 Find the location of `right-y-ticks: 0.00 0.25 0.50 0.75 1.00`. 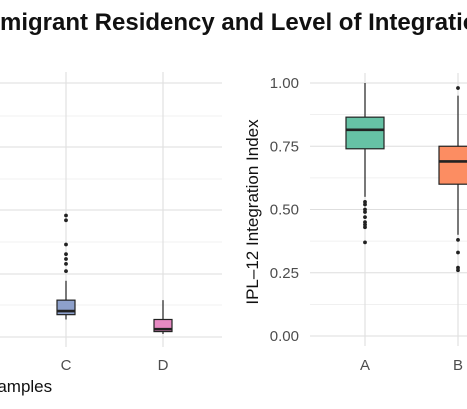

right-y-ticks: 0.00 0.25 0.50 0.75 1.00 is located at coordinates (284, 210).